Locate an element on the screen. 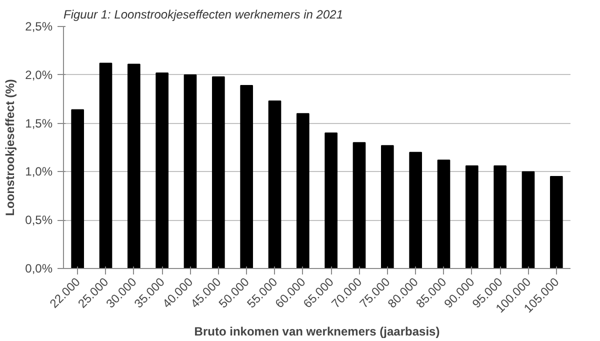  y-tick-label: 1,5% is located at coordinates (39, 123).